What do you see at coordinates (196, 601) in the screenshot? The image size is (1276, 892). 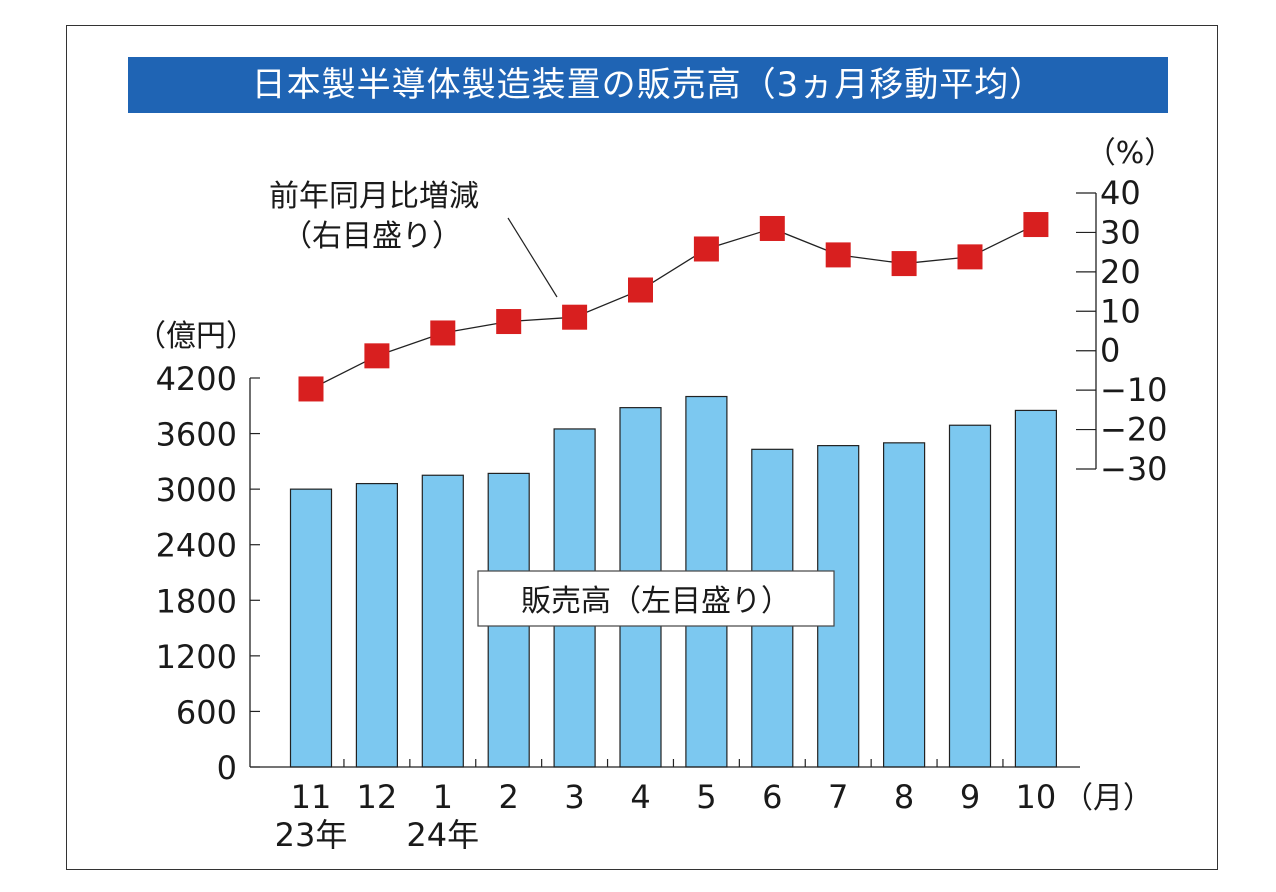 I see `y-left-tick-label: 1800` at bounding box center [196, 601].